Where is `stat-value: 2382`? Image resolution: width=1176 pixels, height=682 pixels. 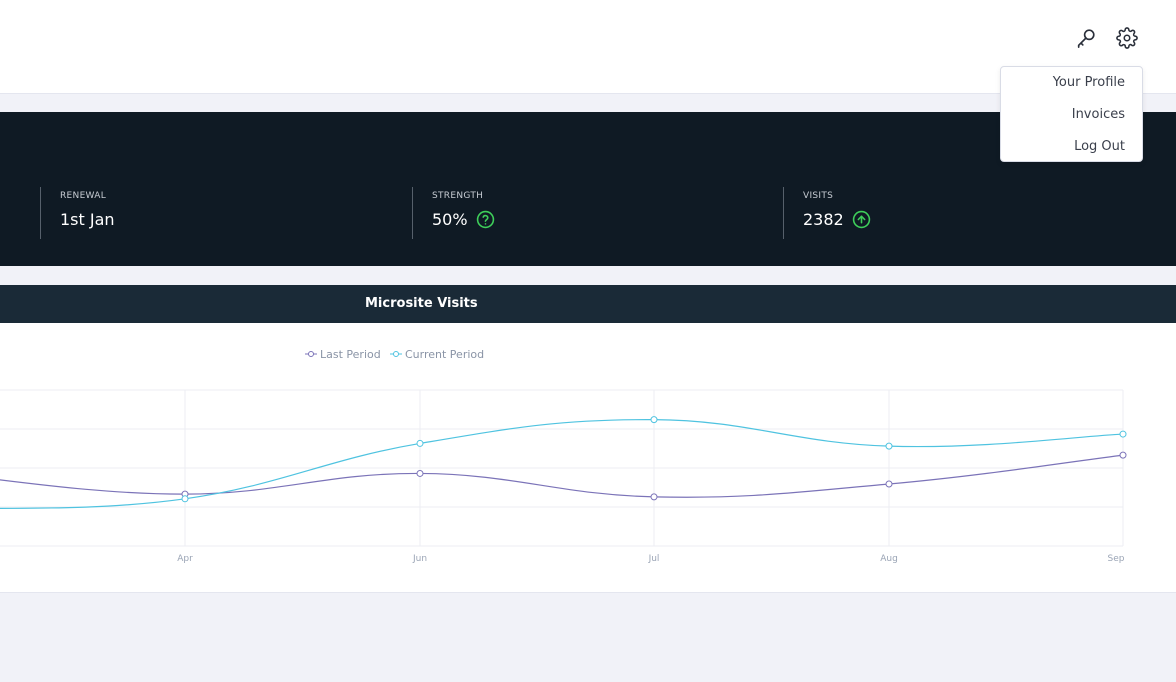
stat-value: 2382 is located at coordinates (823, 219).